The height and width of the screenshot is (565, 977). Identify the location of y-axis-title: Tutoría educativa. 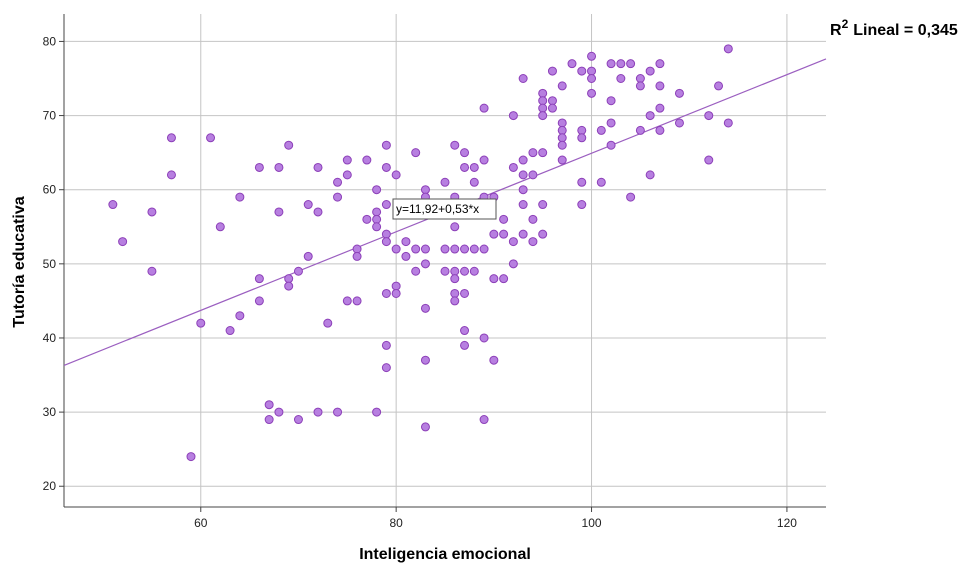
(19, 261).